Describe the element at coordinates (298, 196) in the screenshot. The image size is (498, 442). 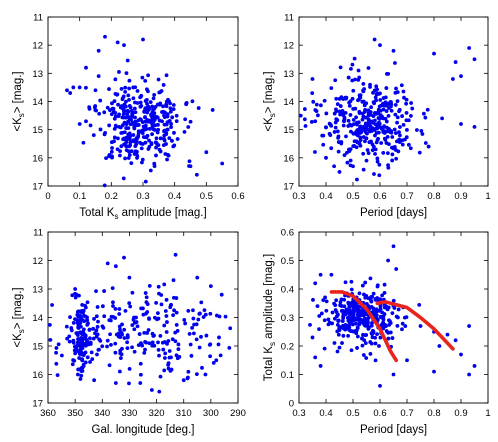
I see `x-tick-label: 0.3` at that location.